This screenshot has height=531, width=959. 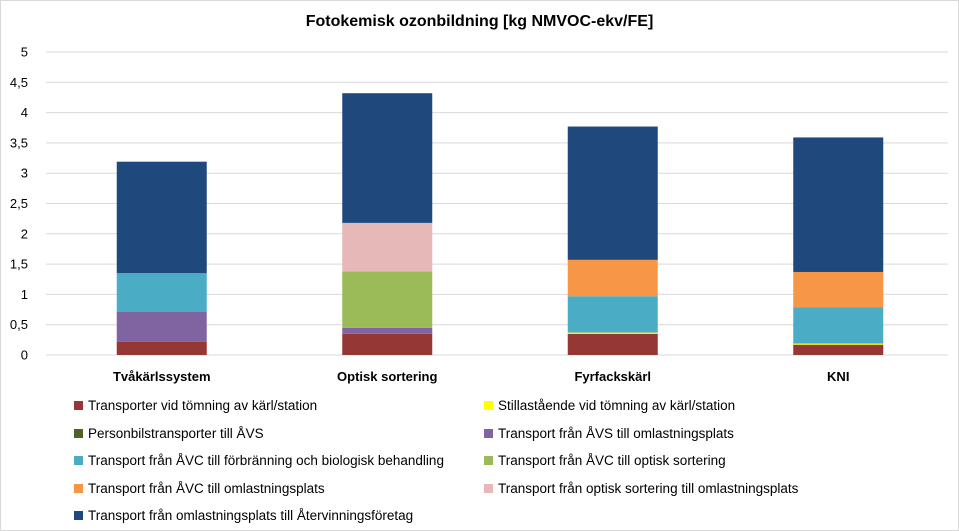 What do you see at coordinates (19, 142) in the screenshot?
I see `y-tick-label: 3,5` at bounding box center [19, 142].